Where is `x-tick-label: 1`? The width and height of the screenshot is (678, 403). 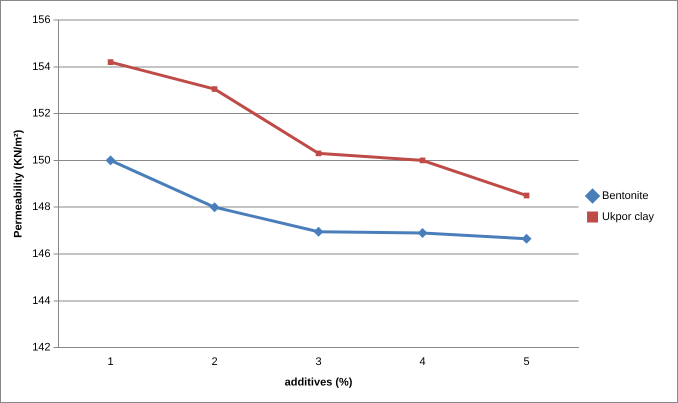
x-tick-label: 1 is located at coordinates (110, 362).